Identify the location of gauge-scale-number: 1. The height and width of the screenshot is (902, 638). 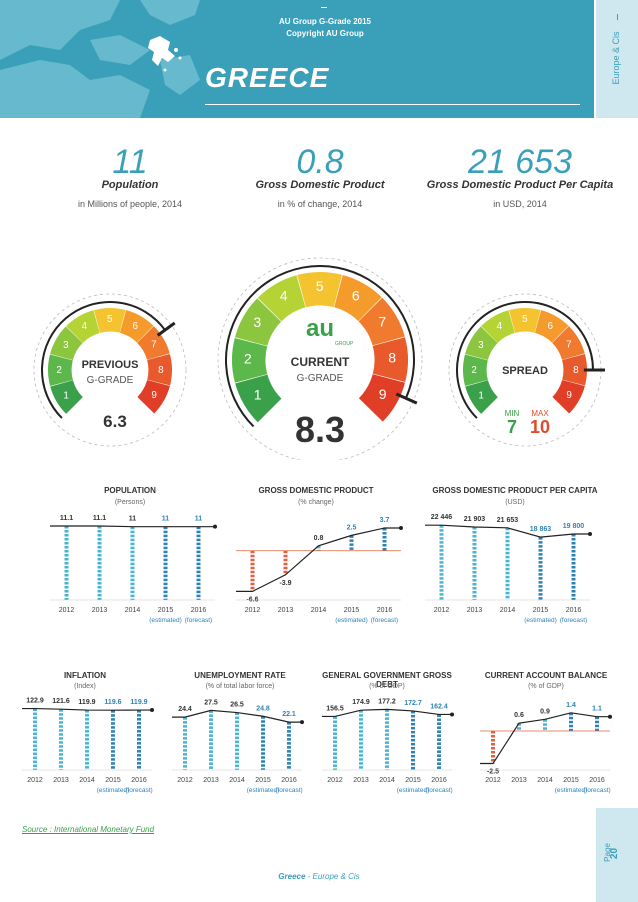
(258, 394).